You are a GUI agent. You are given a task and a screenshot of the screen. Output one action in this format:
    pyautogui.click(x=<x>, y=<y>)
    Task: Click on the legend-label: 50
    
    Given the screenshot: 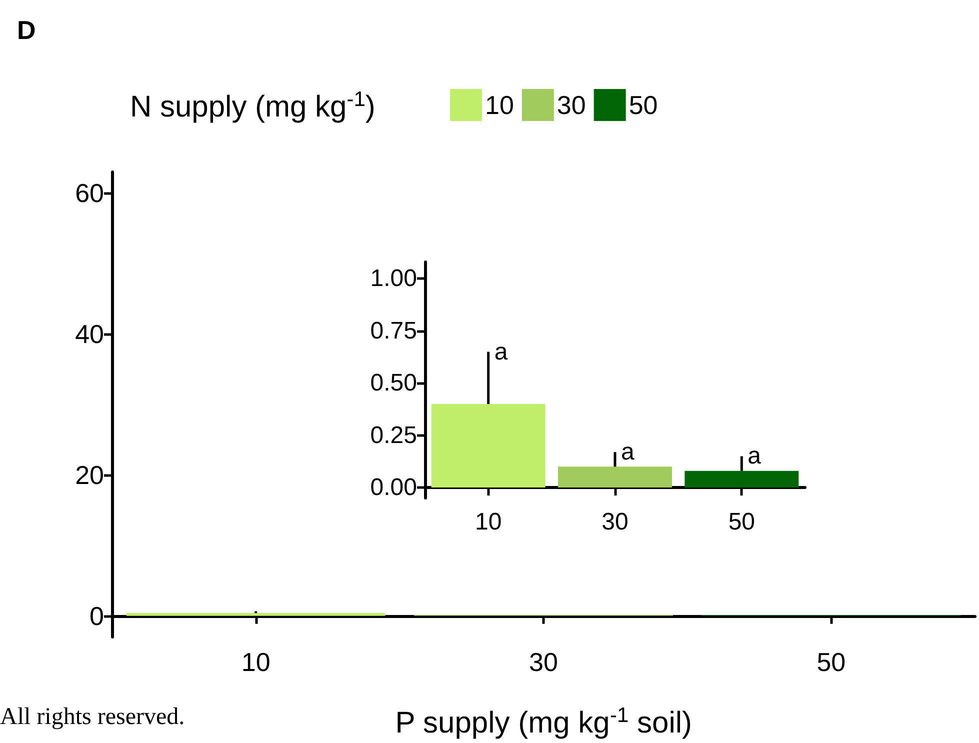 What is the action you would take?
    pyautogui.click(x=643, y=105)
    